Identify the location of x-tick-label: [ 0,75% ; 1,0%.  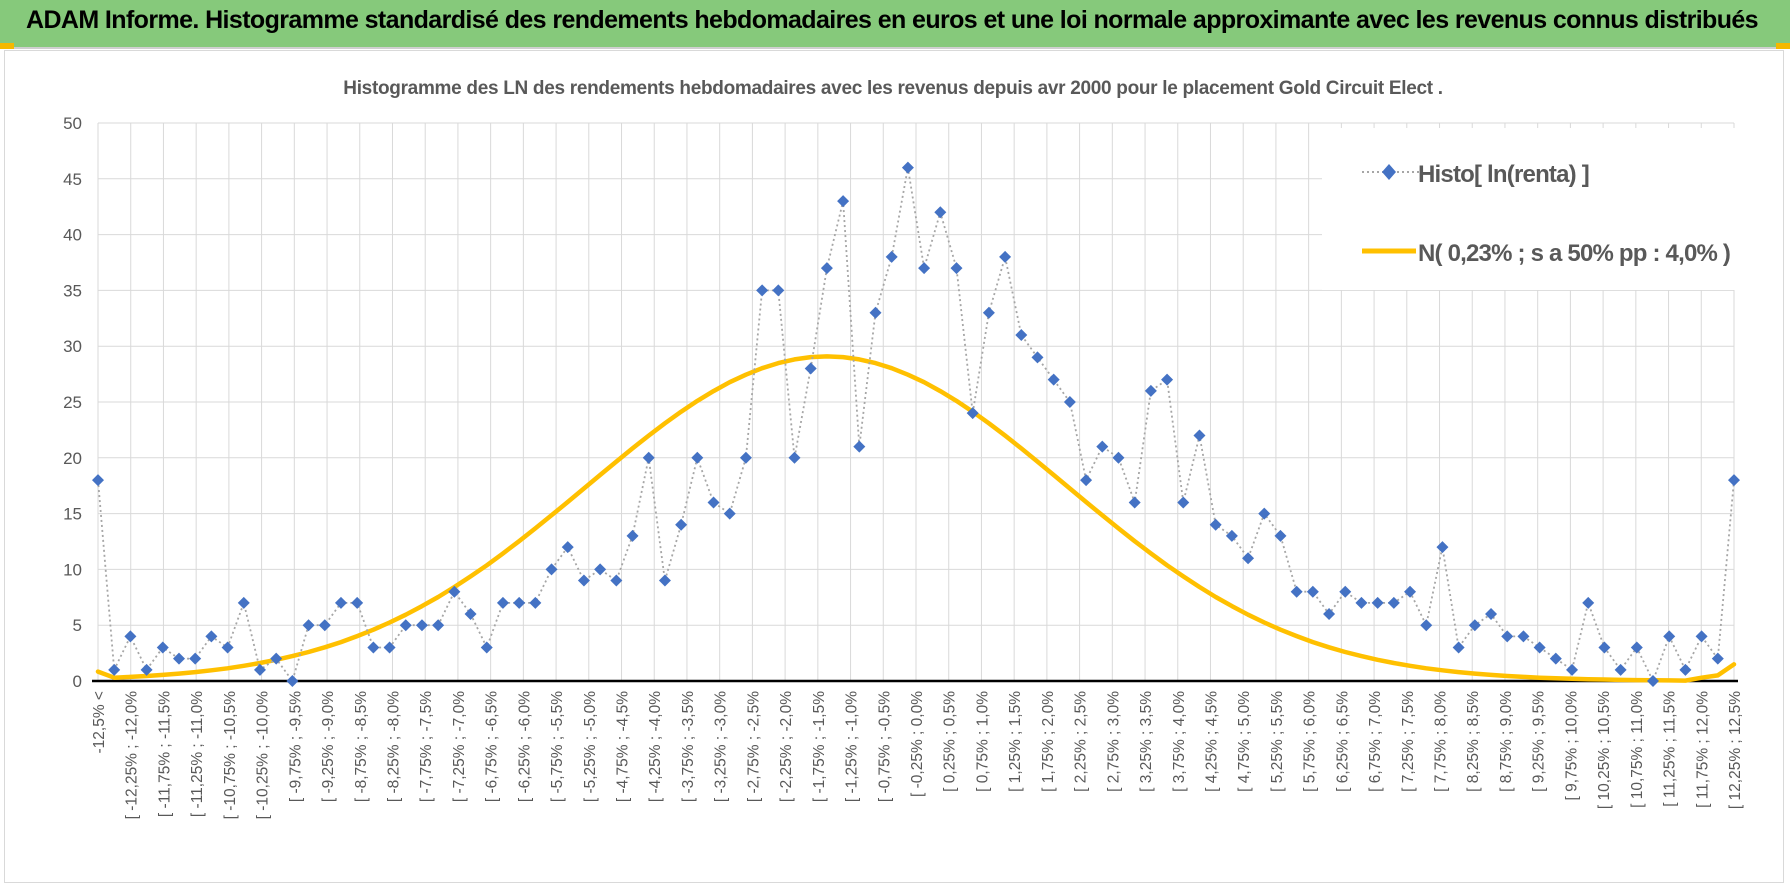
(982, 741).